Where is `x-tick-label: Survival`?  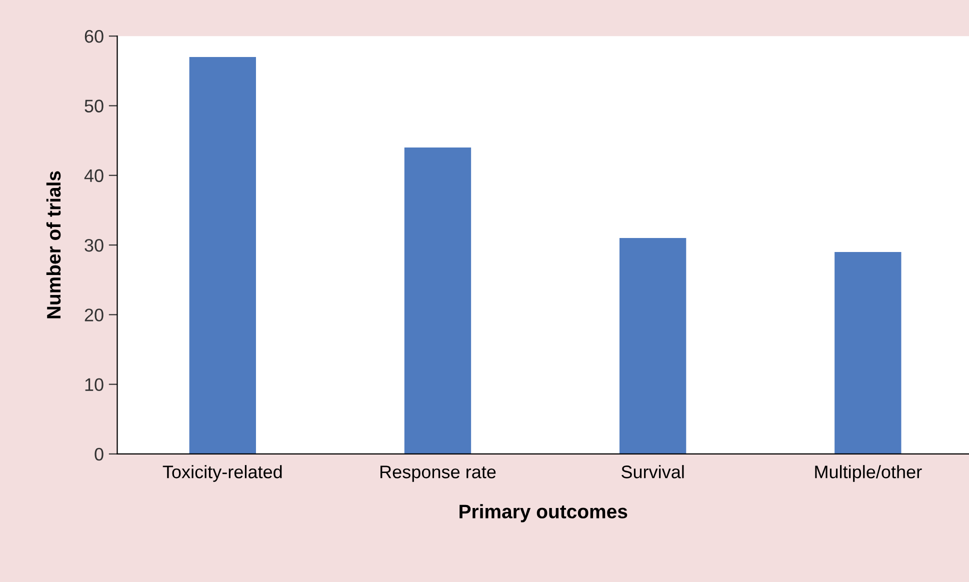 x-tick-label: Survival is located at coordinates (653, 471).